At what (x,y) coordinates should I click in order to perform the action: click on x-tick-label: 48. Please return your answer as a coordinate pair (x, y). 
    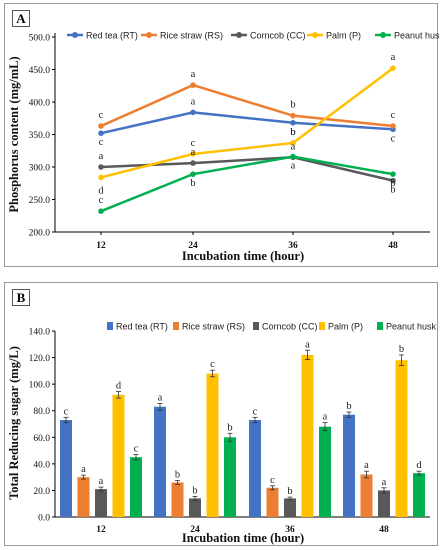
    Looking at the image, I should click on (393, 246).